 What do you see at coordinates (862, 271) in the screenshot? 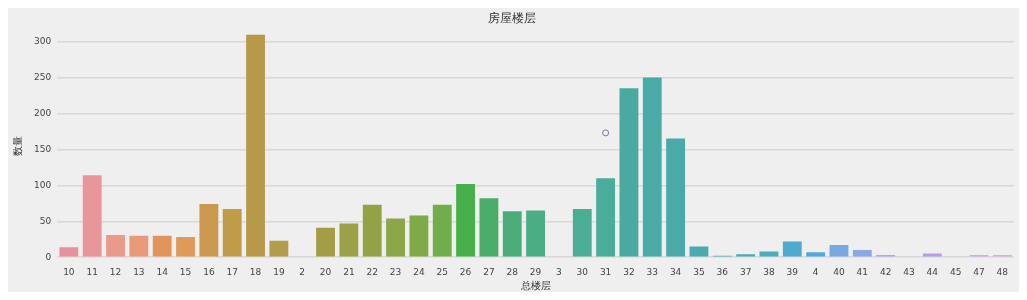
I see `x-tick-label: 41` at bounding box center [862, 271].